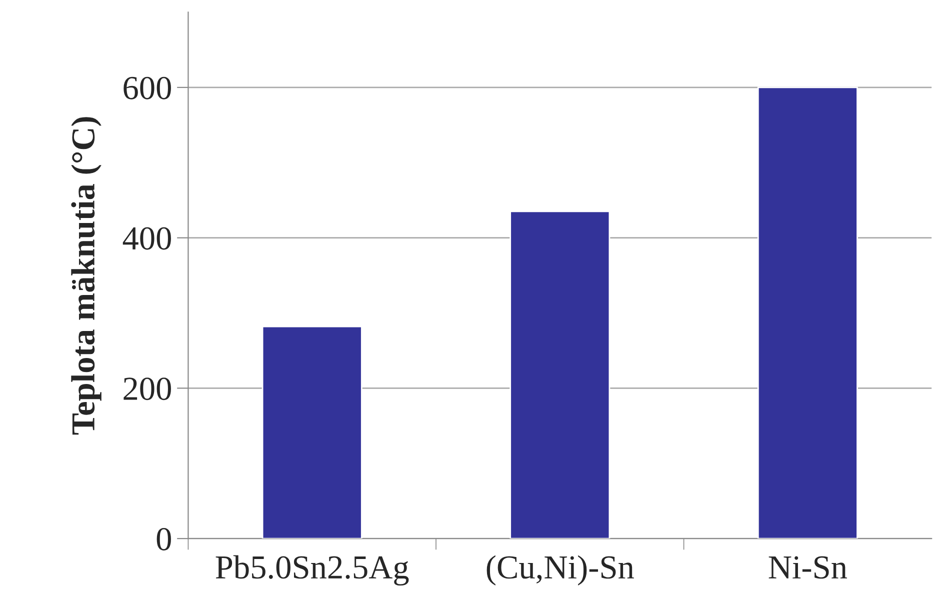 The image size is (941, 612). What do you see at coordinates (147, 88) in the screenshot?
I see `y-tick-label: 600` at bounding box center [147, 88].